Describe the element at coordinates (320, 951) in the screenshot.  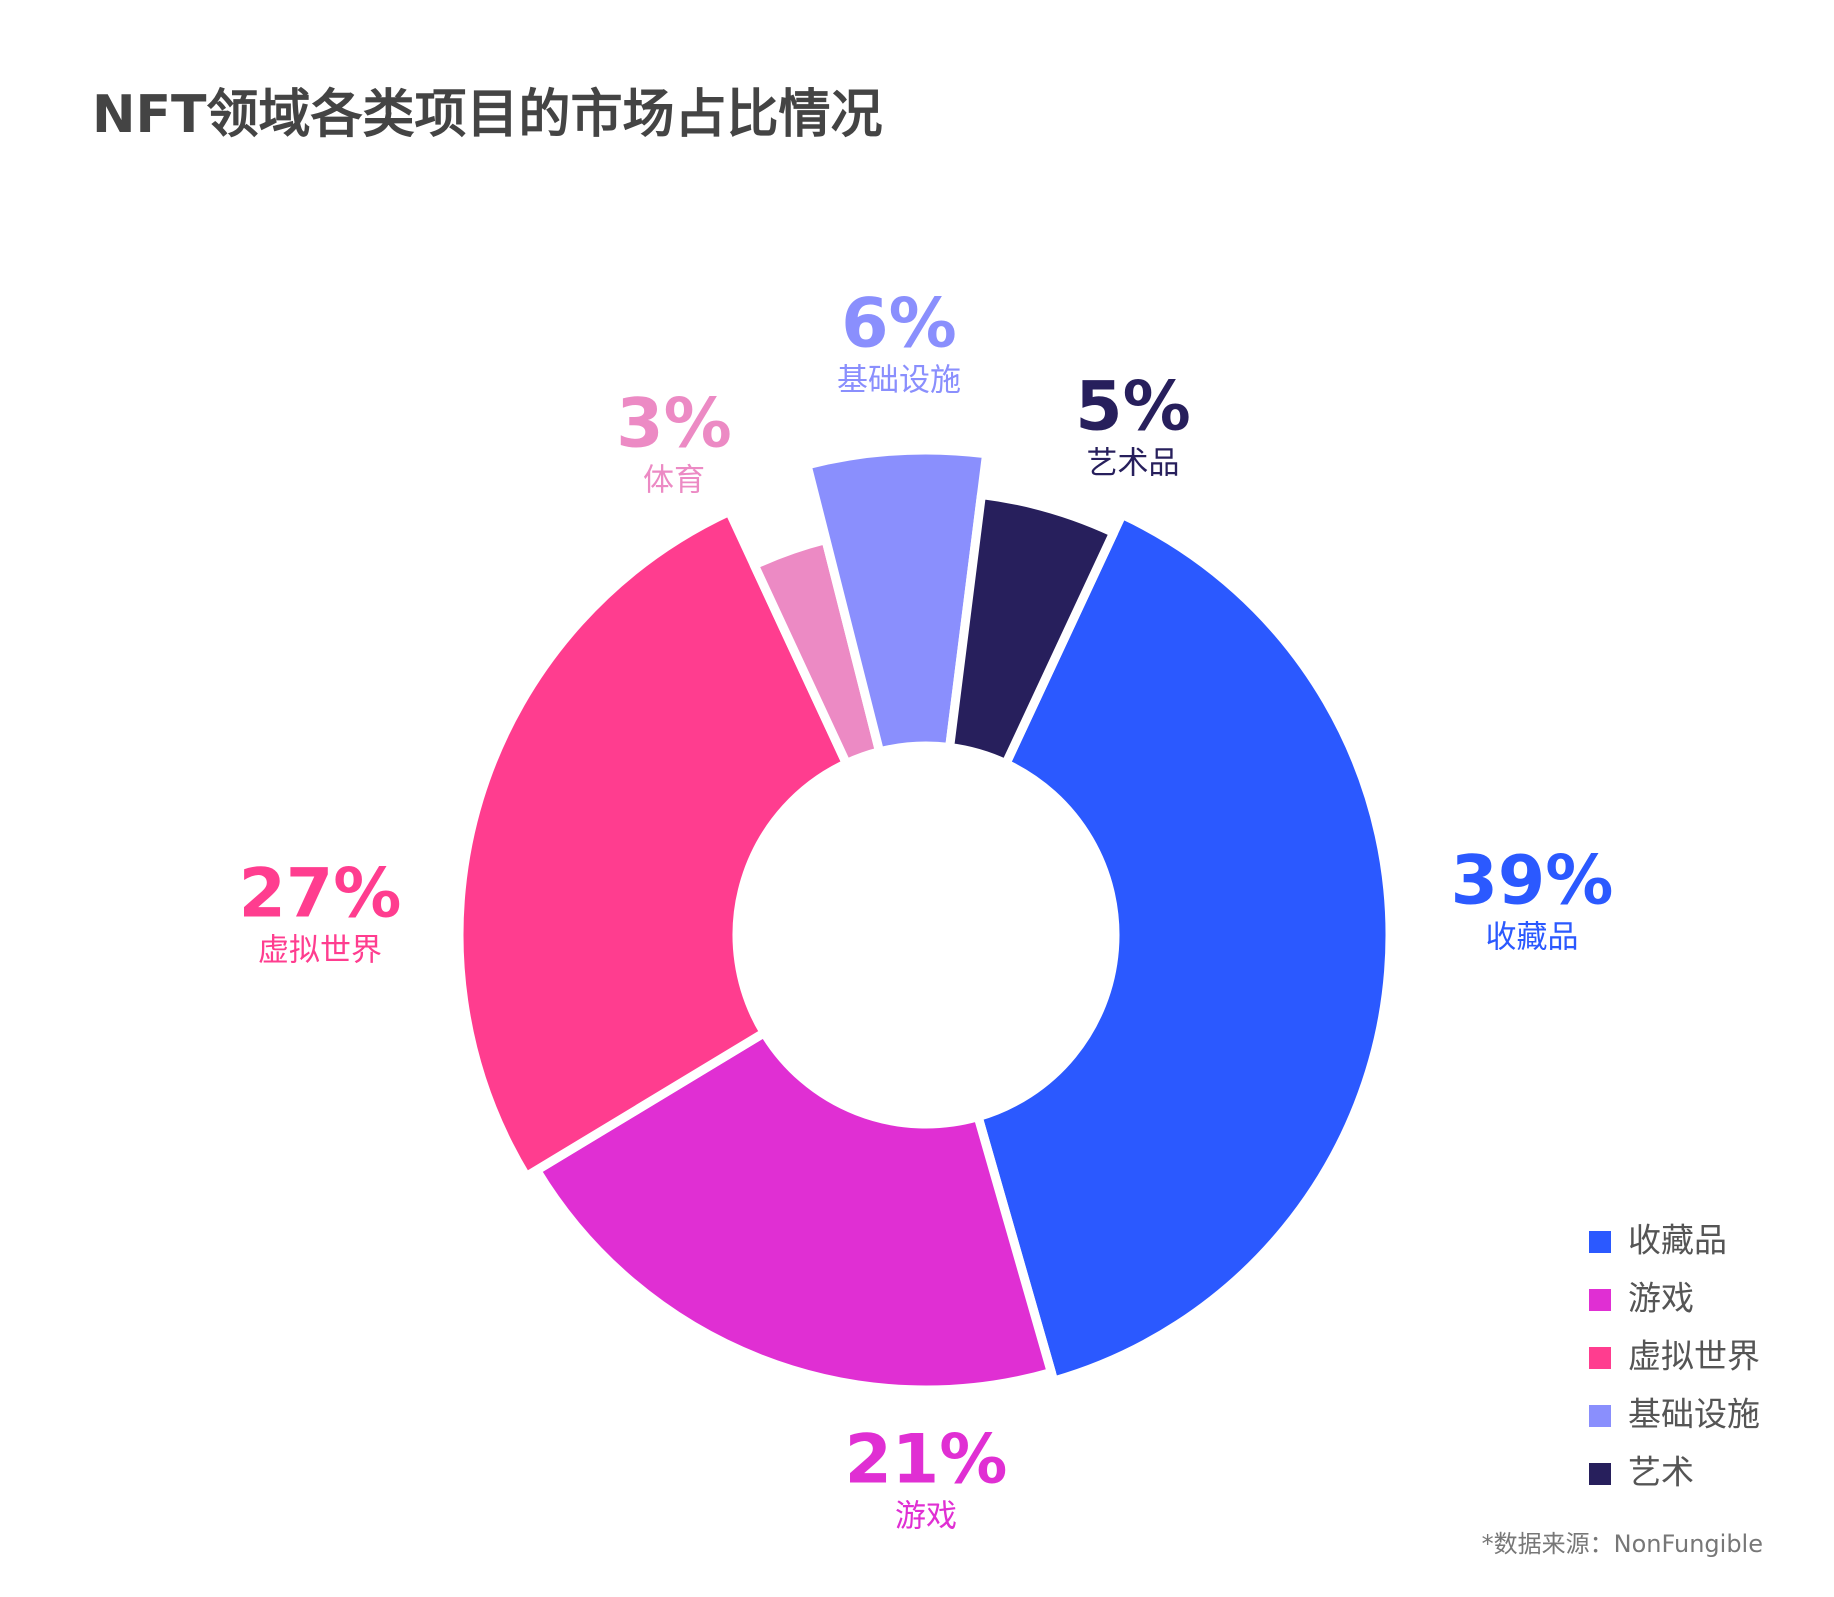
I see `slice-label: 虚拟世界` at that location.